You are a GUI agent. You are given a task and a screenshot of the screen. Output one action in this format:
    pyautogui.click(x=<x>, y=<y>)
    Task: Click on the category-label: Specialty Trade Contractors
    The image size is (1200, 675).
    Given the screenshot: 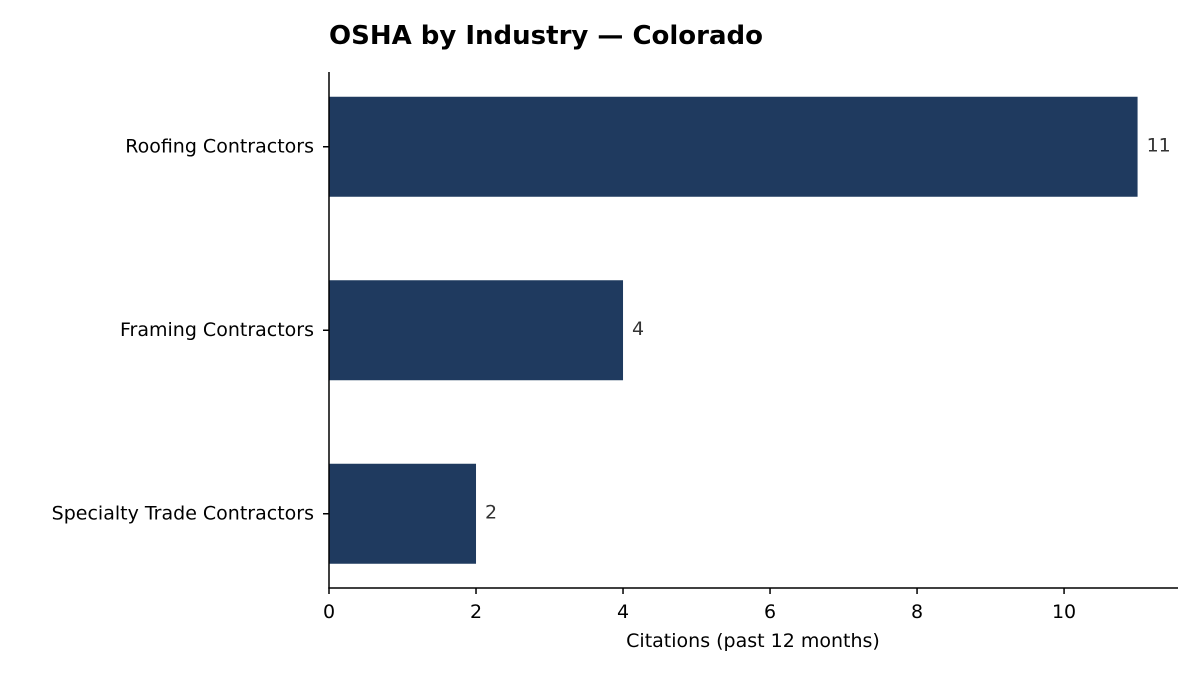 What is the action you would take?
    pyautogui.click(x=183, y=513)
    